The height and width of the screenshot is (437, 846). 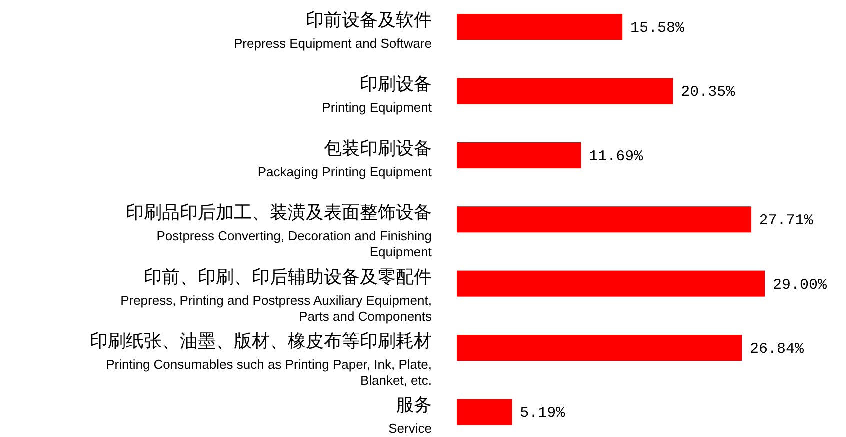 What do you see at coordinates (410, 415) in the screenshot?
I see `y-tick-label: 服务 Service` at bounding box center [410, 415].